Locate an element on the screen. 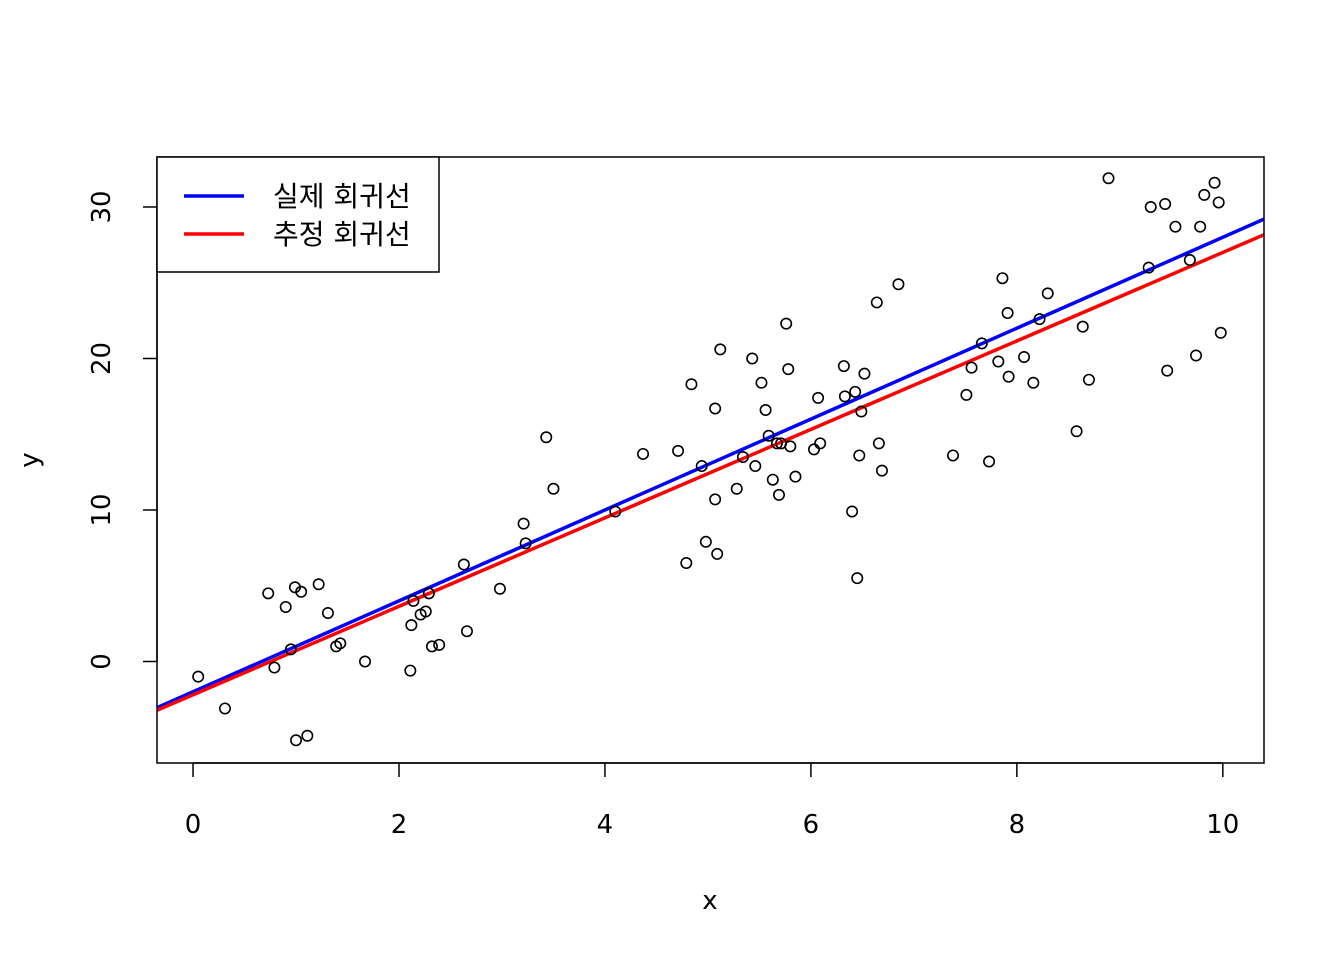 This screenshot has width=1344, height=960. legend-box is located at coordinates (298, 214).